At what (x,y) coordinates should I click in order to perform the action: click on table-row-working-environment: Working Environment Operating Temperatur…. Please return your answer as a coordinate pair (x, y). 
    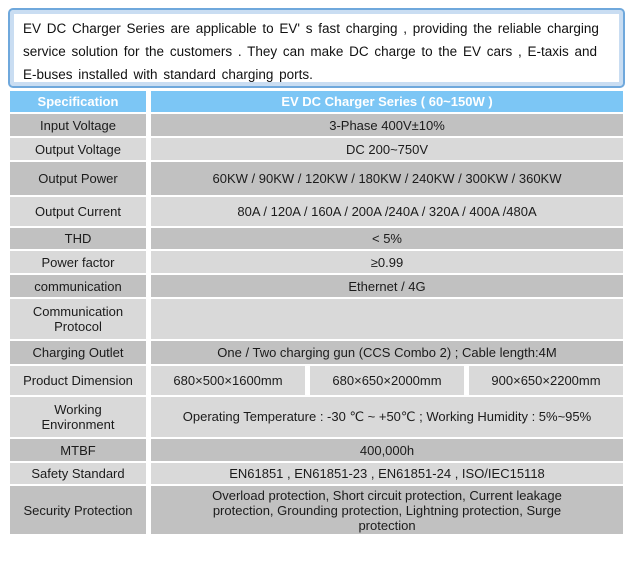
    Looking at the image, I should click on (316, 417).